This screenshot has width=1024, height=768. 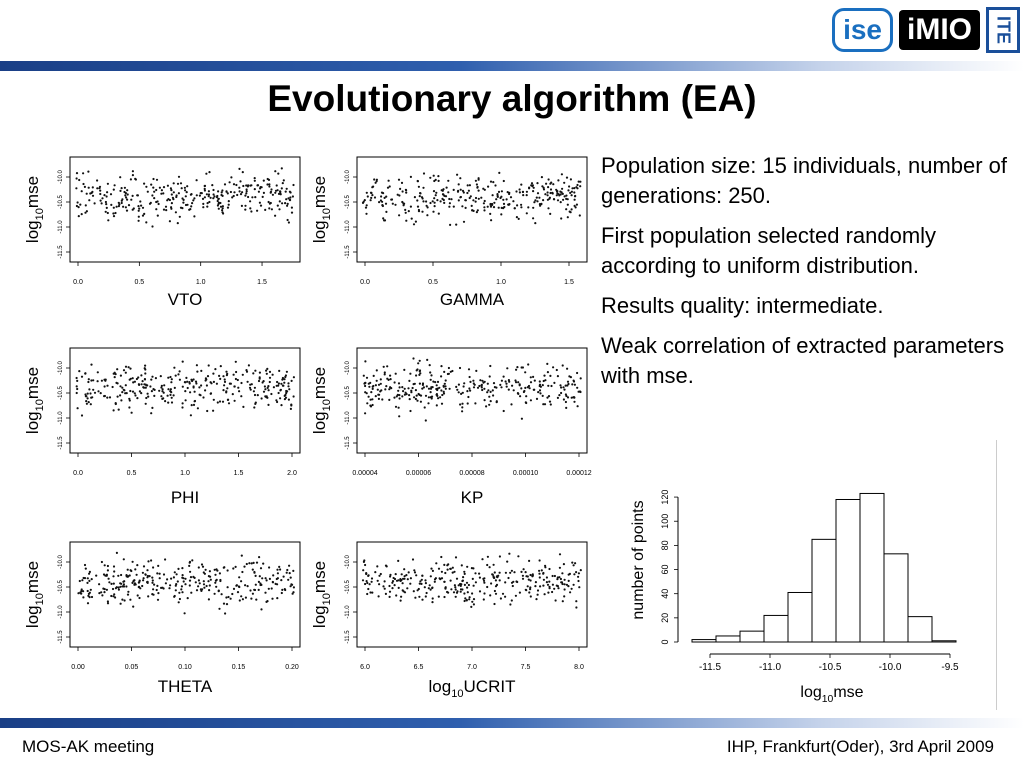 I want to click on x-axis-label: PHI, so click(x=185, y=497).